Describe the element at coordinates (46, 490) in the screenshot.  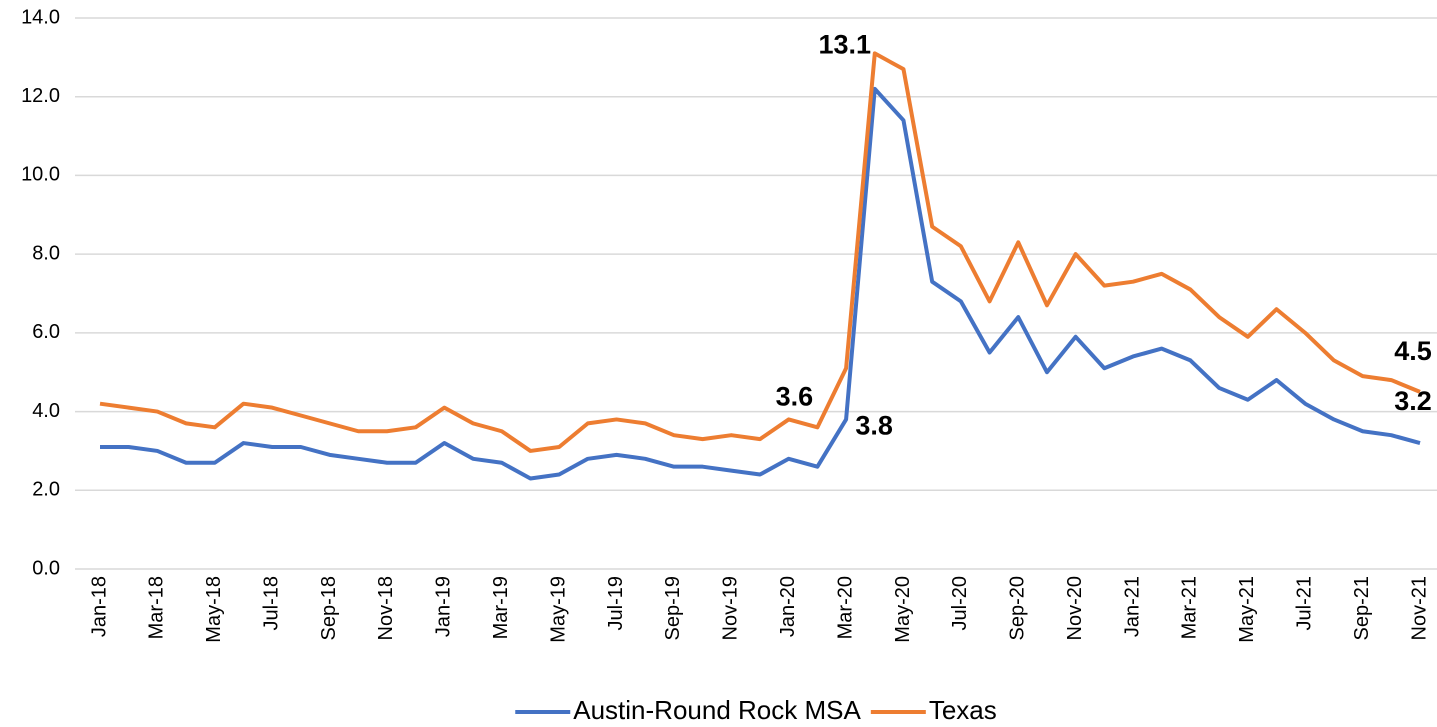
I see `y-tick-label: 2.0` at that location.